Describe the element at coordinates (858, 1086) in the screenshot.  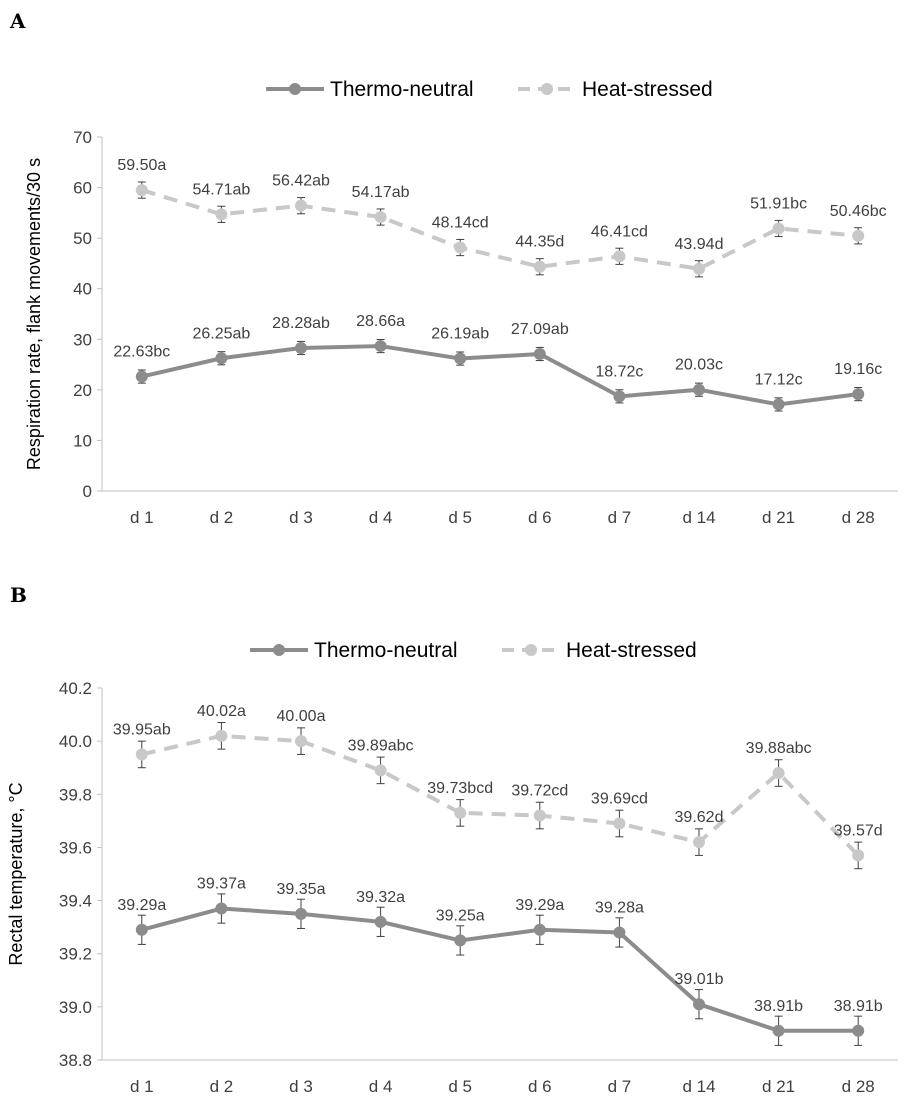
I see `x-tick-label: d 28` at that location.